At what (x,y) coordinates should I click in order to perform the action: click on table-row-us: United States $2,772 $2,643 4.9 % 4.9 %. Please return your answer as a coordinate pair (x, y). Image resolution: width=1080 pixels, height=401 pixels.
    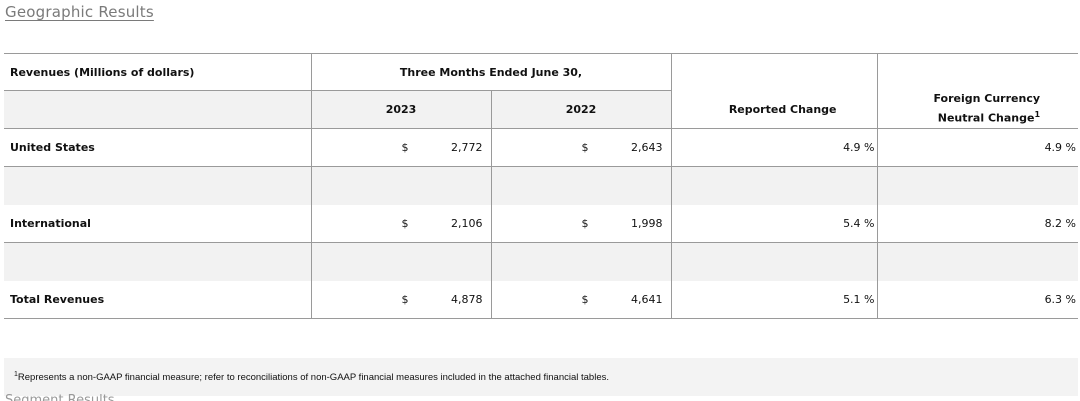
    Looking at the image, I should click on (541, 147).